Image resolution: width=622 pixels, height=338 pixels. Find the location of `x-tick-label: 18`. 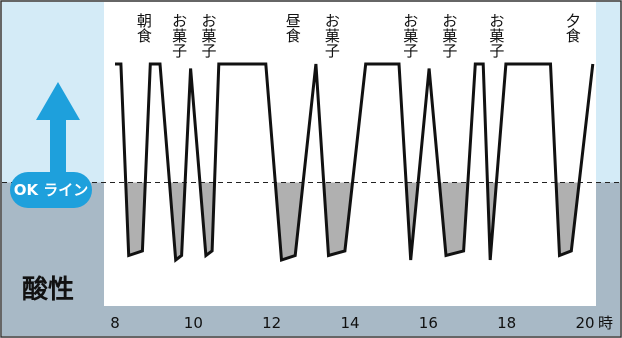

x-tick-label: 18 is located at coordinates (506, 323).